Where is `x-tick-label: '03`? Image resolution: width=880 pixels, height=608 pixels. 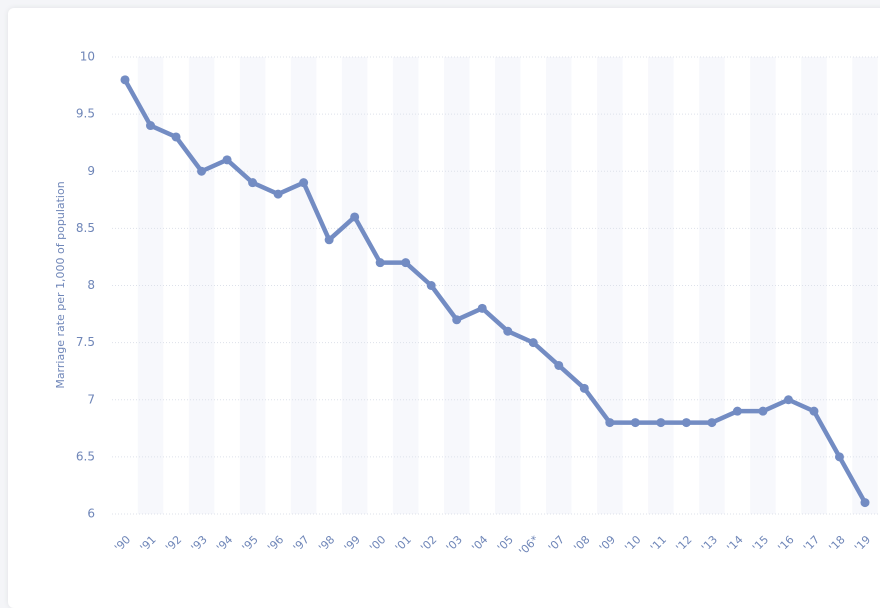 x-tick-label: '03 is located at coordinates (454, 543).